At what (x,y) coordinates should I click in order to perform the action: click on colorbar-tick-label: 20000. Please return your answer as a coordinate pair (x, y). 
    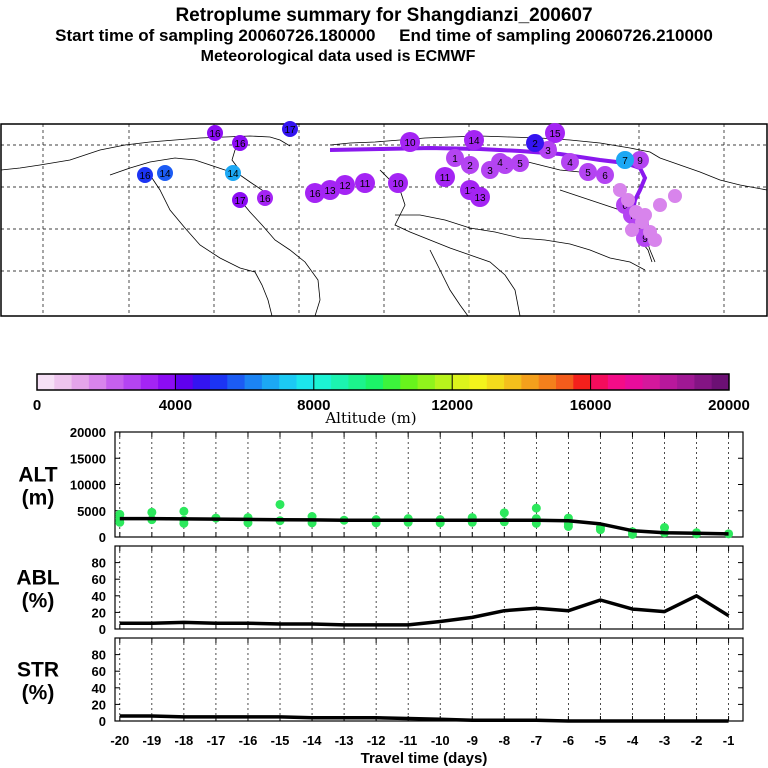
    Looking at the image, I should click on (729, 405).